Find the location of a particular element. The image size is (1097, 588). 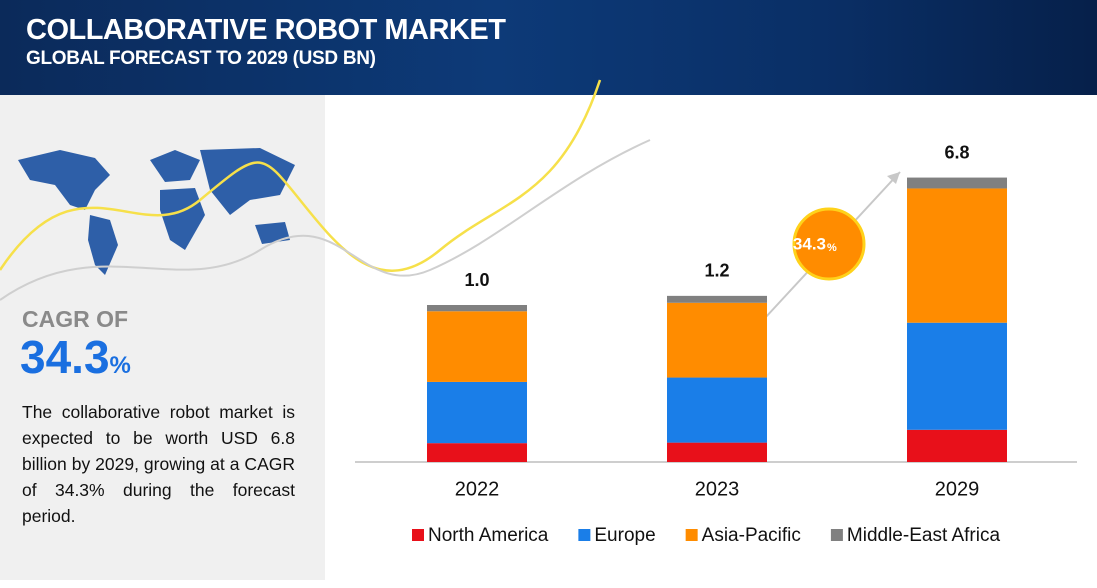

x-tick-label: 2022 is located at coordinates (477, 489).